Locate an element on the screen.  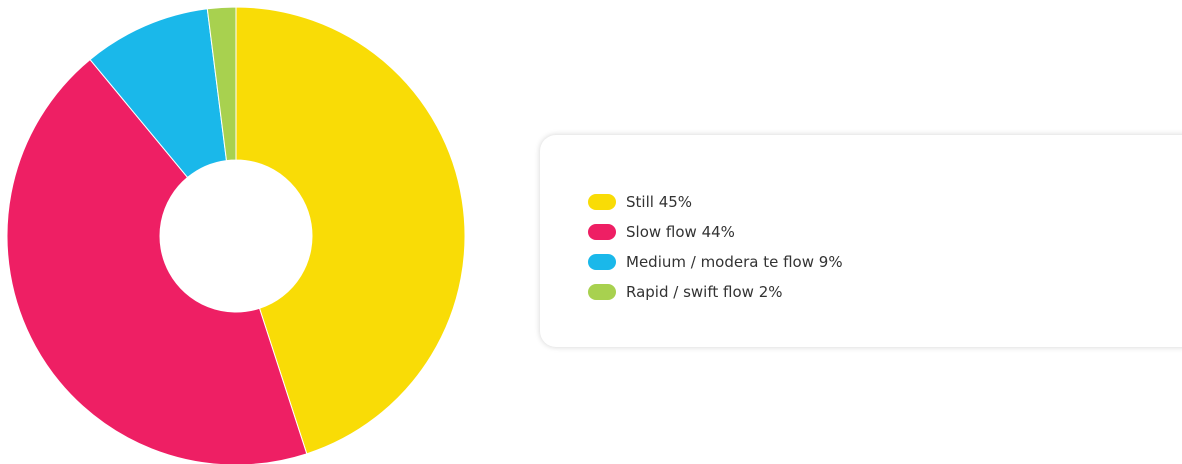
legend-item: Rapid / swift flow 2% is located at coordinates (885, 292).